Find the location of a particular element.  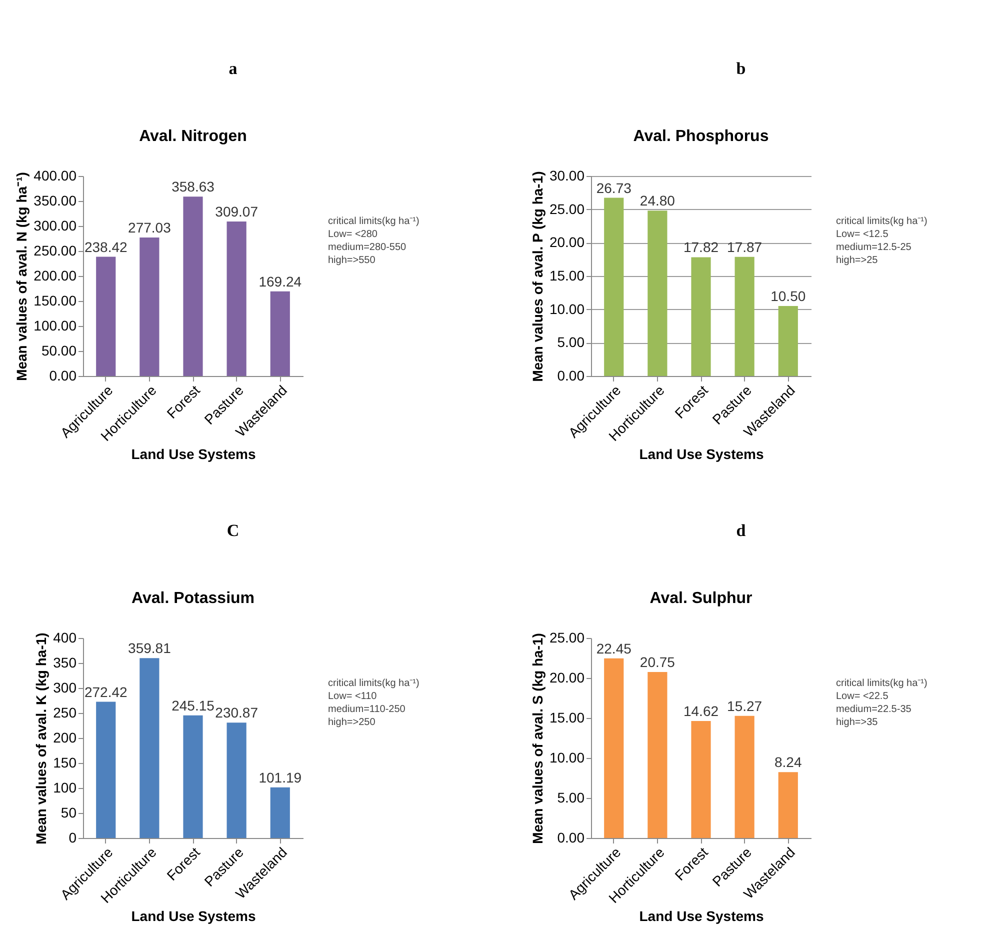

y-tick-label: 350 is located at coordinates (65, 662).